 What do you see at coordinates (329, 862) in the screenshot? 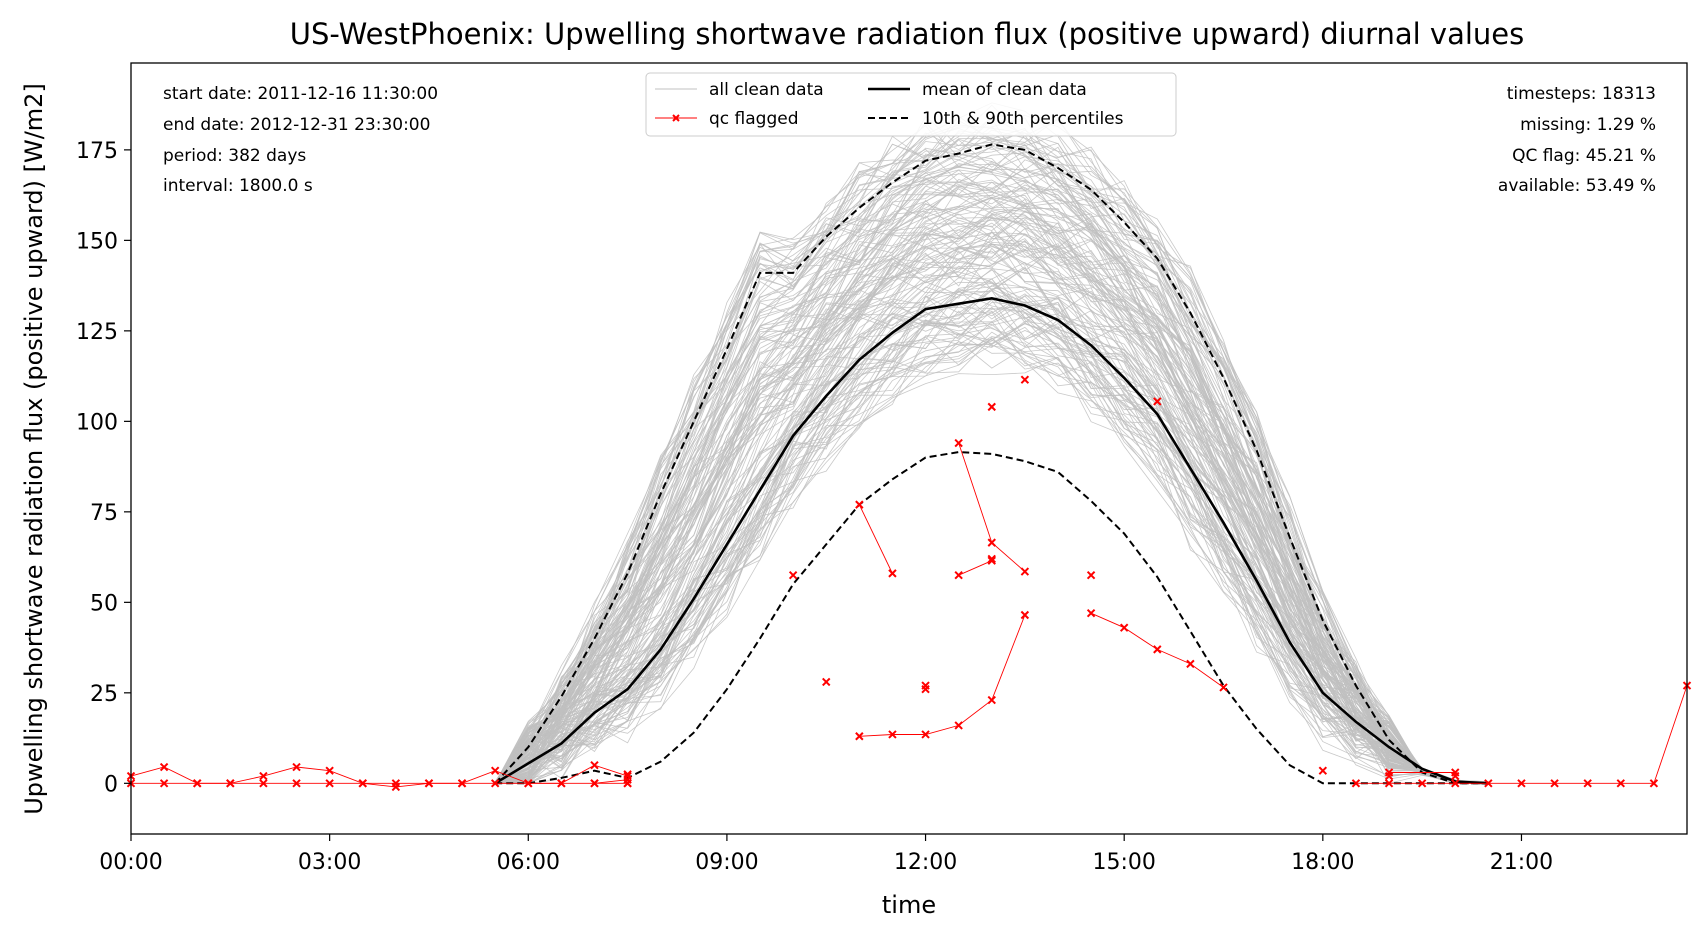
I see `x-tick-label: 03:00` at bounding box center [329, 862].